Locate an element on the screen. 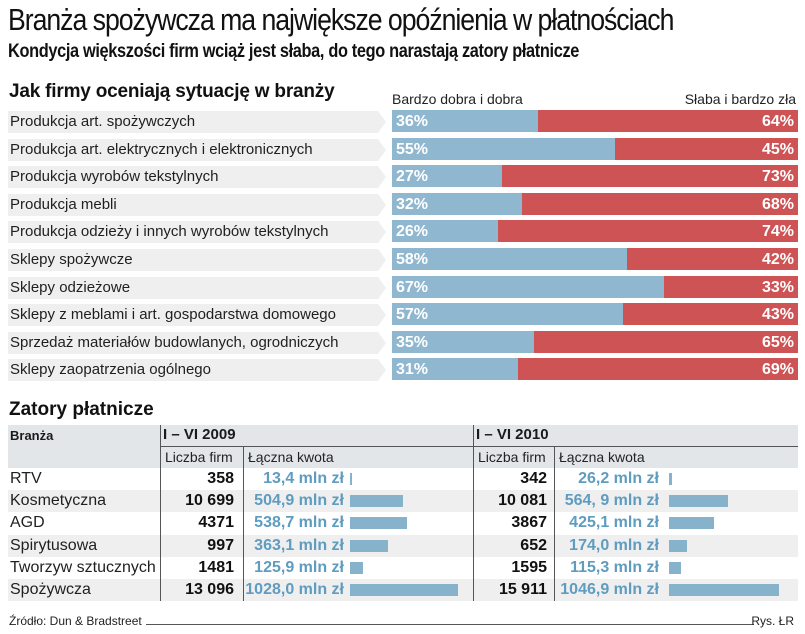 This screenshot has height=634, width=805. rating-section-title: Jak firmy oceniają sytuację w branży is located at coordinates (172, 91).